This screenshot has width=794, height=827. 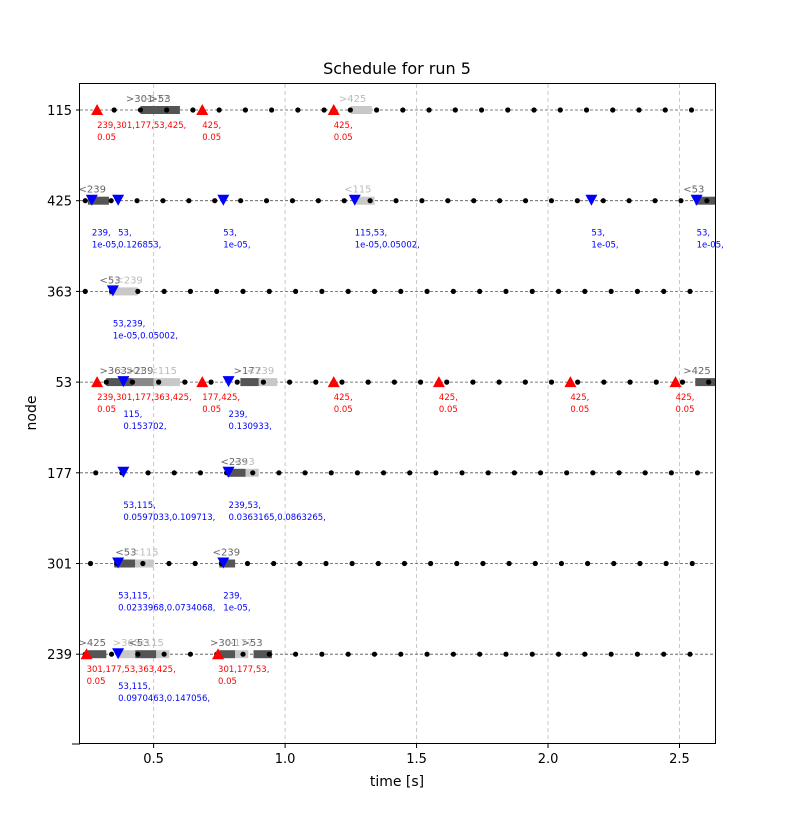 What do you see at coordinates (101, 234) in the screenshot?
I see `reception-label: 239,` at bounding box center [101, 234].